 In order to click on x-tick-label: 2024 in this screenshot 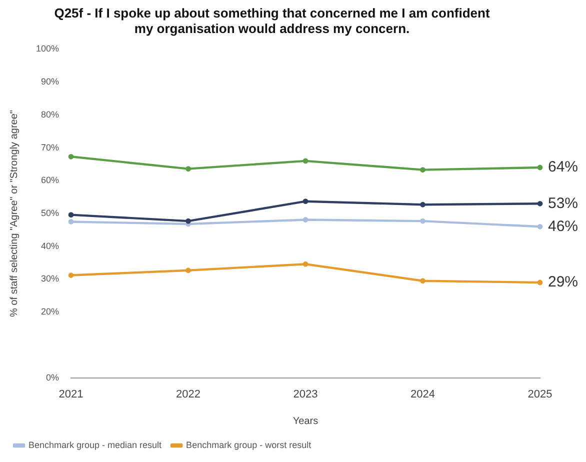, I will do `click(422, 394)`.